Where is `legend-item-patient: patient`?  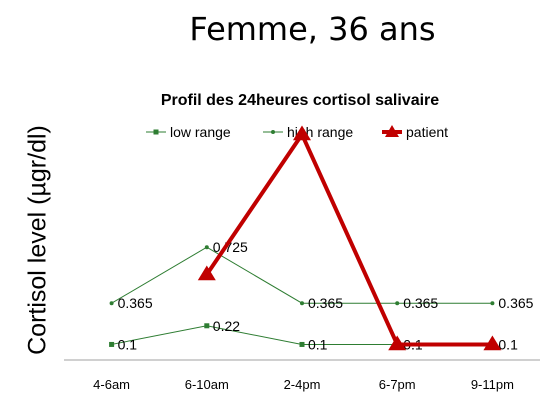
legend-item-patient: patient is located at coordinates (415, 132).